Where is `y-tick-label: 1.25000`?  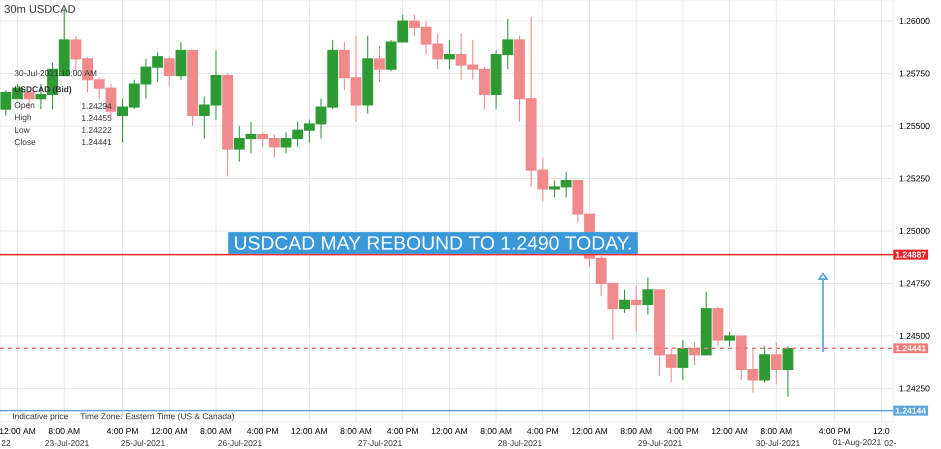
y-tick-label: 1.25000 is located at coordinates (915, 231).